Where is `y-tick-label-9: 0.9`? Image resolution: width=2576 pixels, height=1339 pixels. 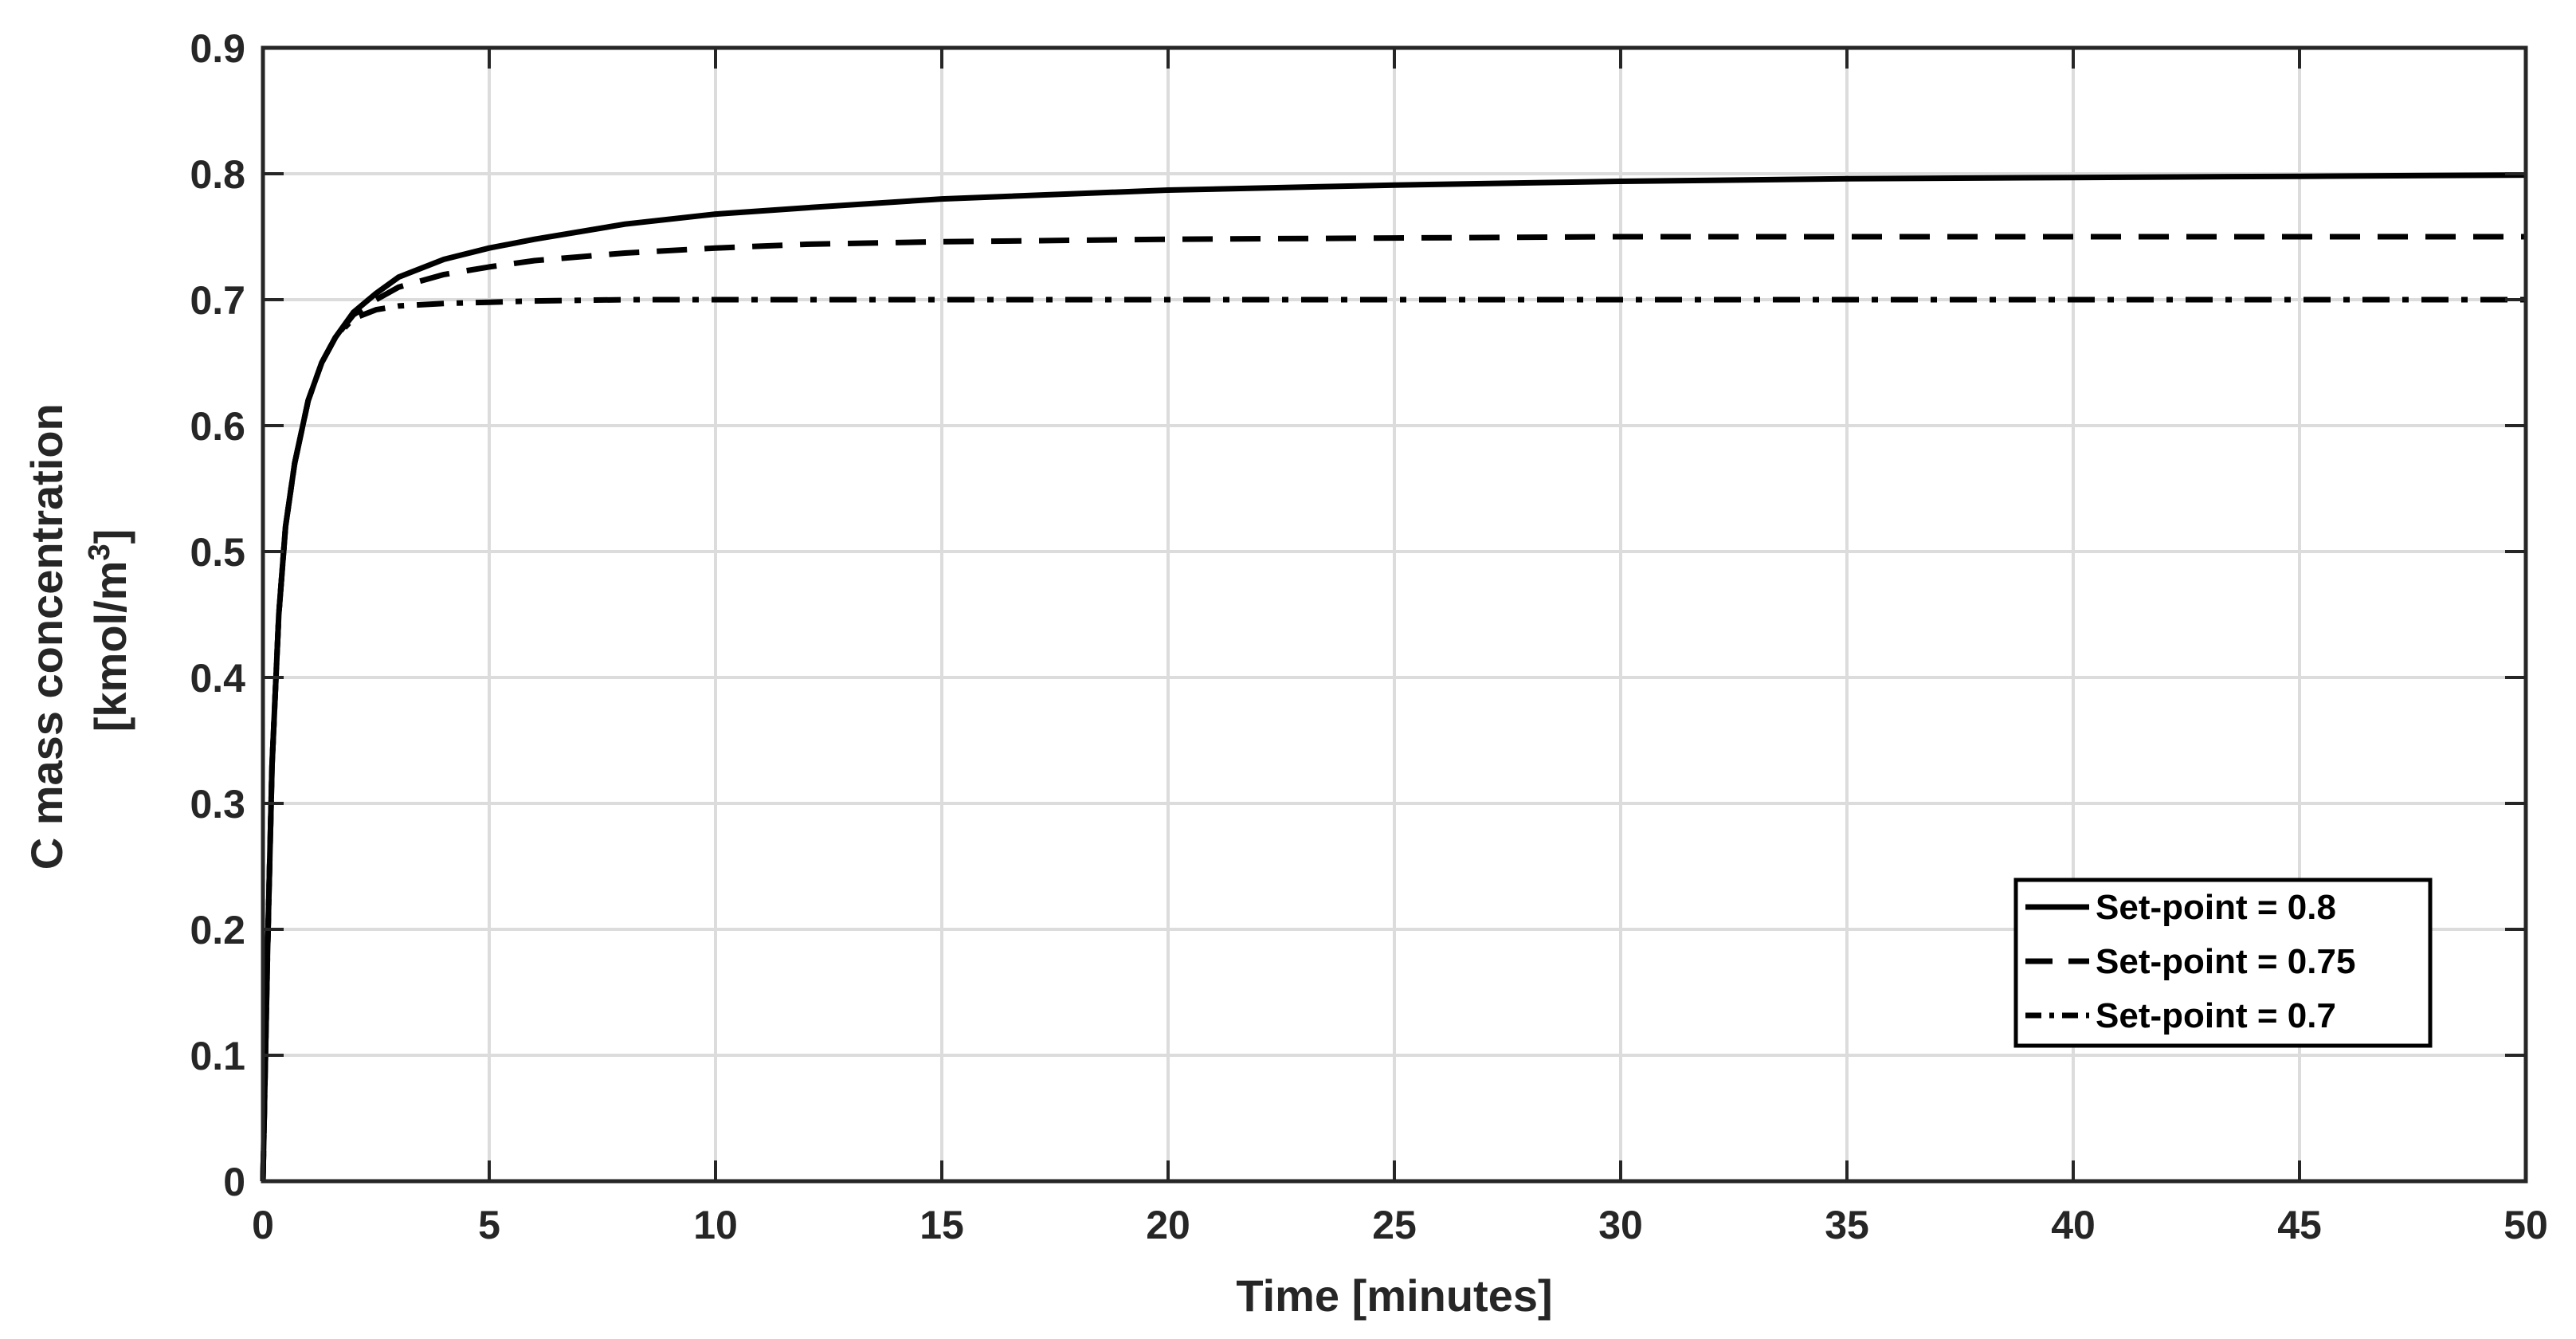
y-tick-label-9: 0.9 is located at coordinates (217, 48).